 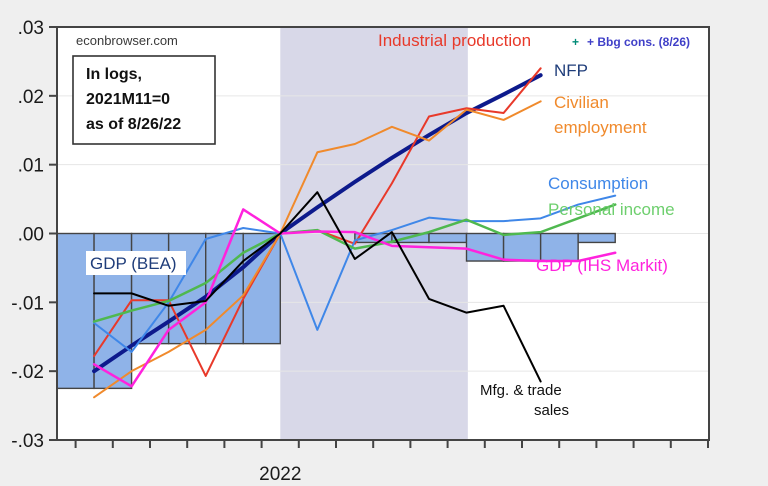 I want to click on y-tick-label: -.03, so click(x=27, y=441).